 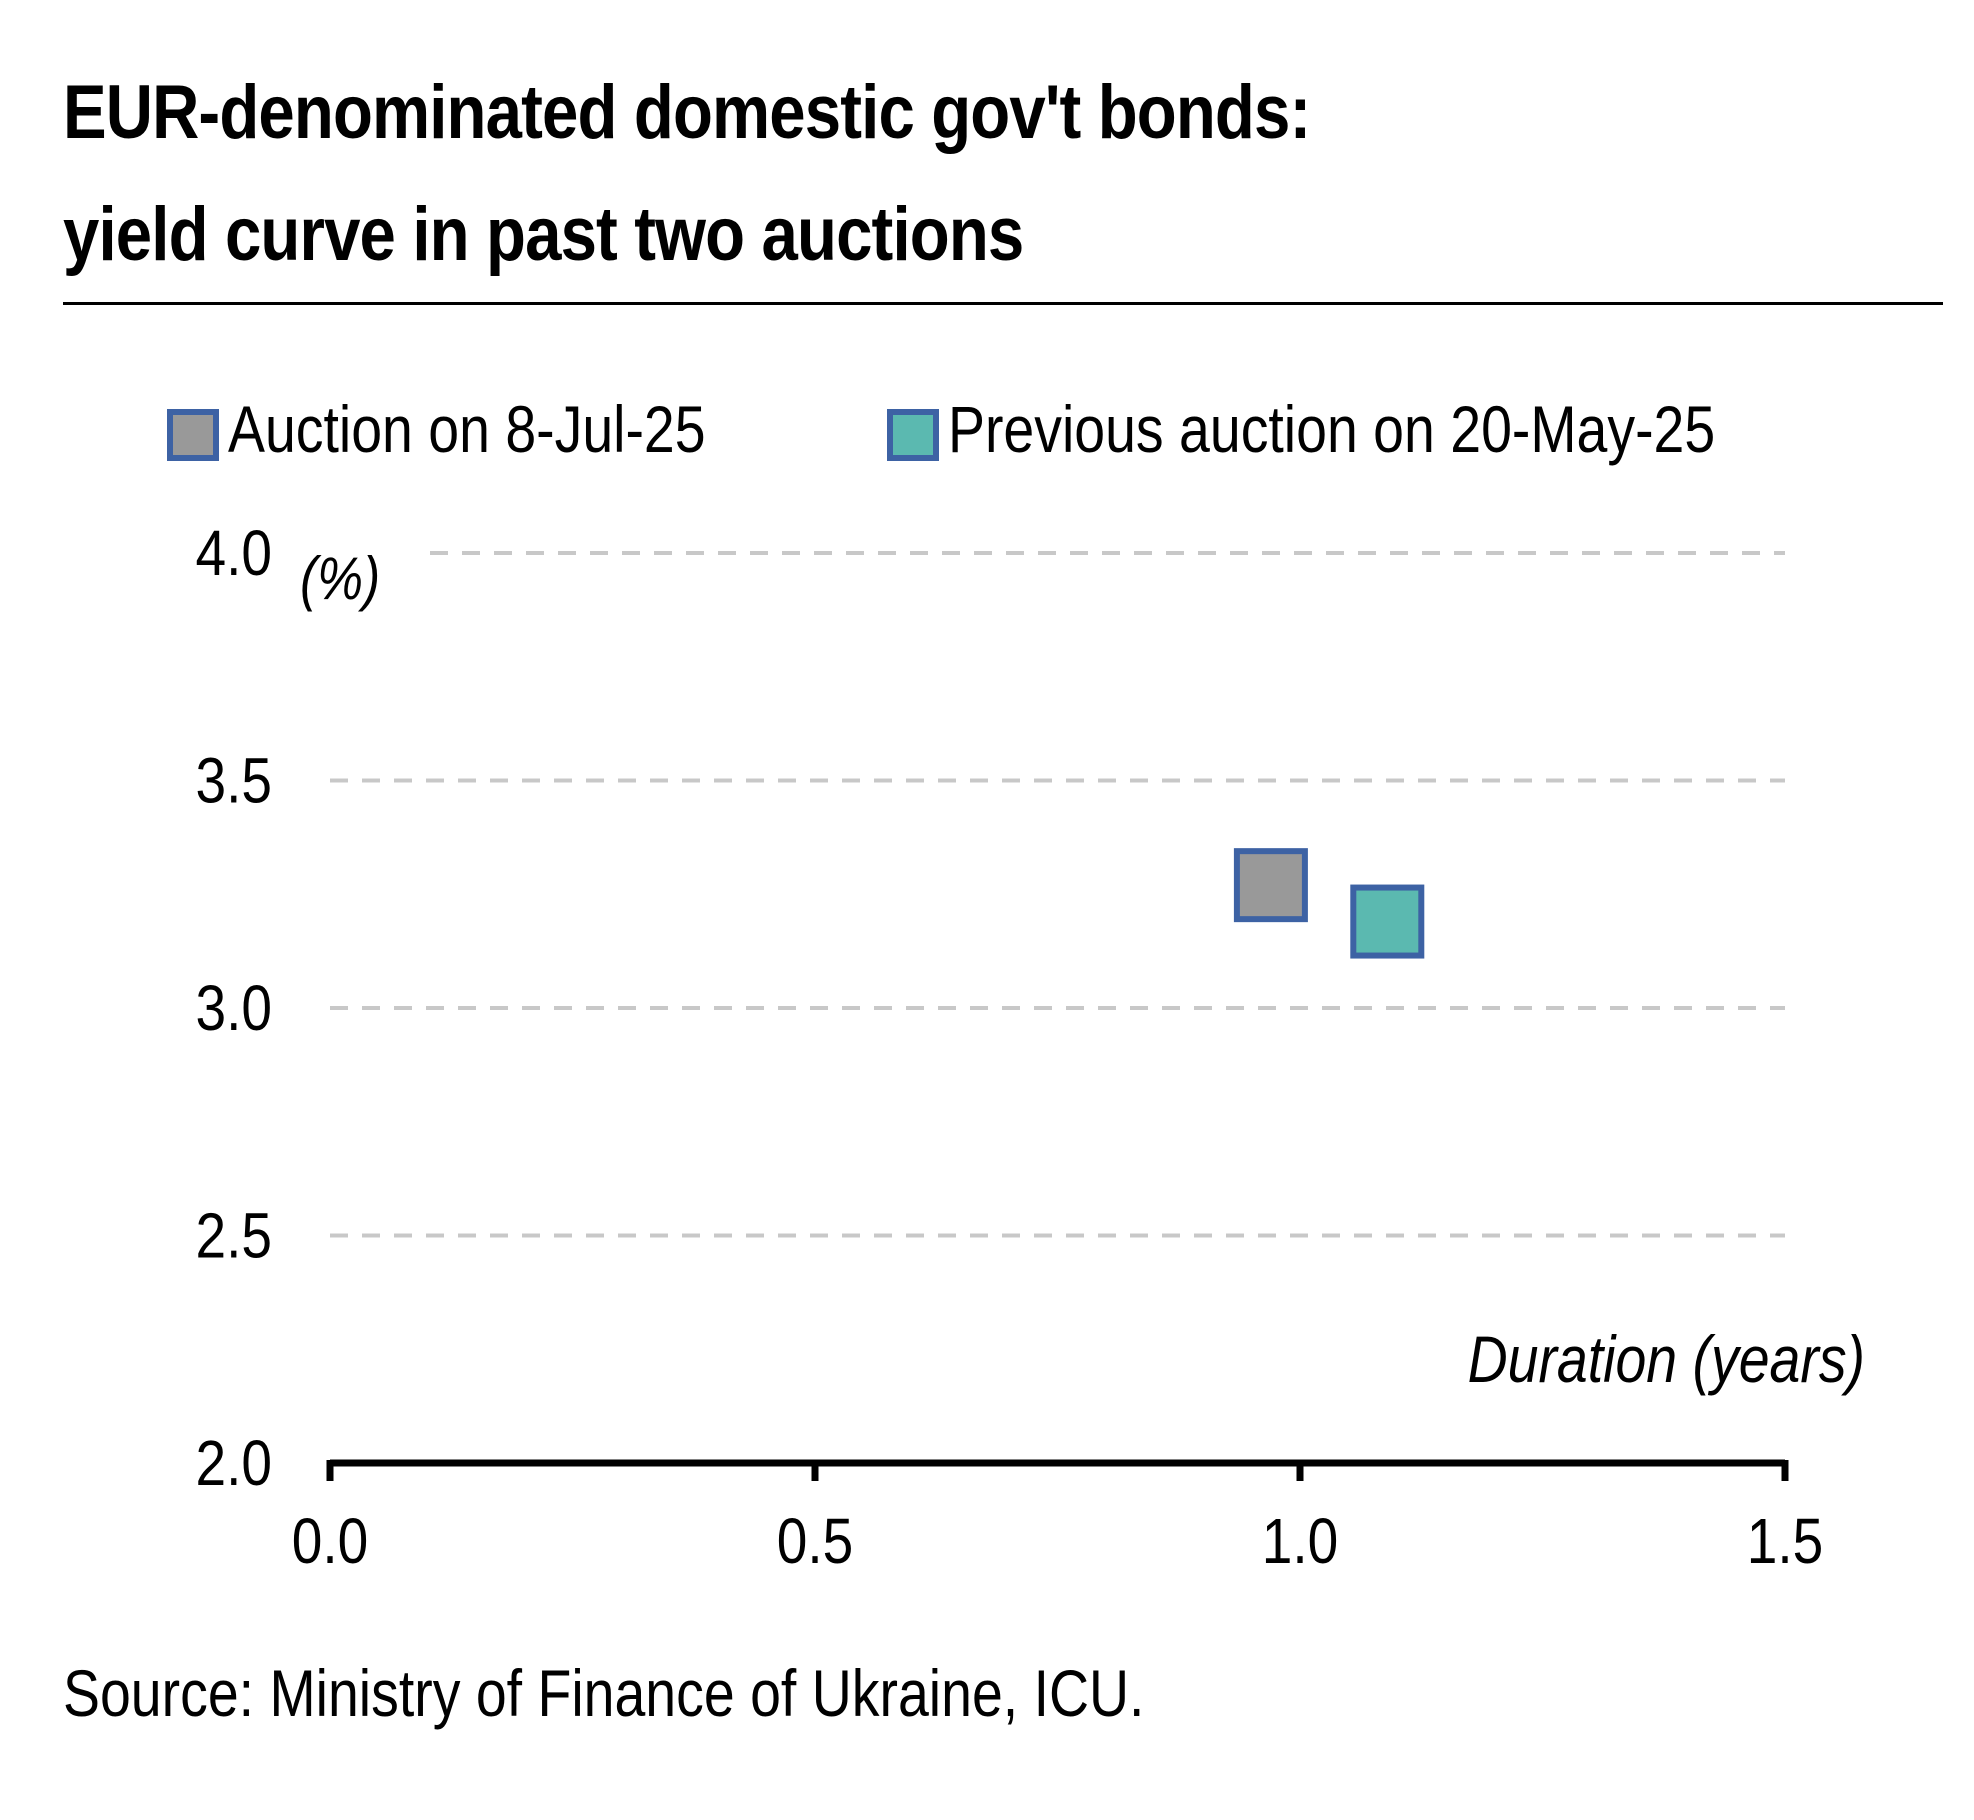 I want to click on title-divider, so click(x=1003, y=303).